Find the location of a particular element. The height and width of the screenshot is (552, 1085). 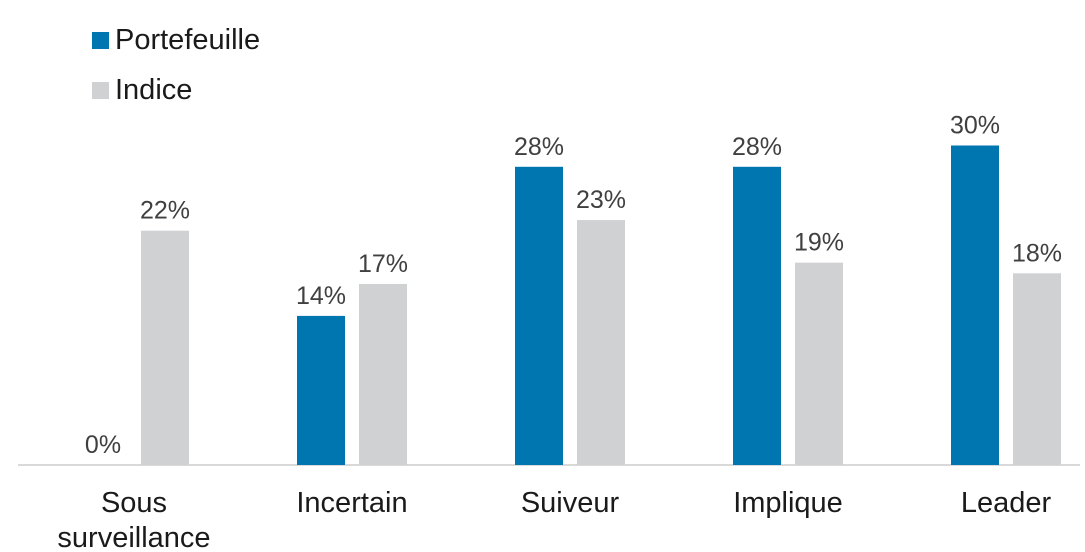

category-label-3-0: Implique is located at coordinates (788, 503).